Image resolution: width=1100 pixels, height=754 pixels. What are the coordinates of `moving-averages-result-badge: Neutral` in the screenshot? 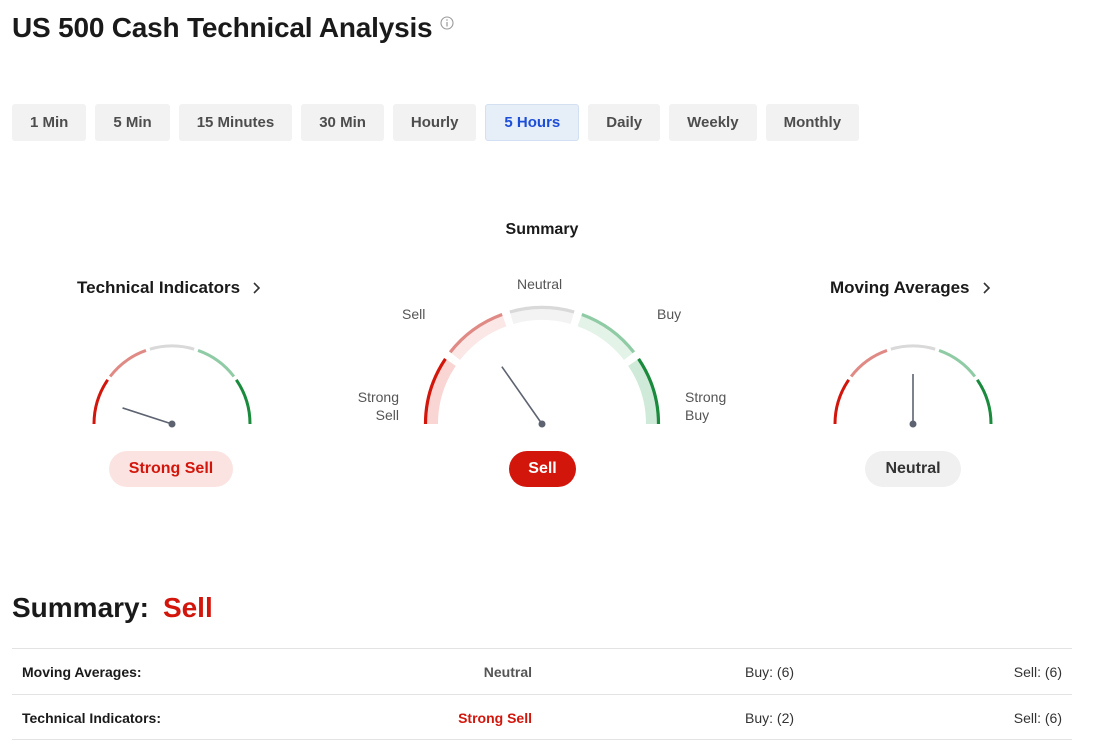 It's located at (913, 469).